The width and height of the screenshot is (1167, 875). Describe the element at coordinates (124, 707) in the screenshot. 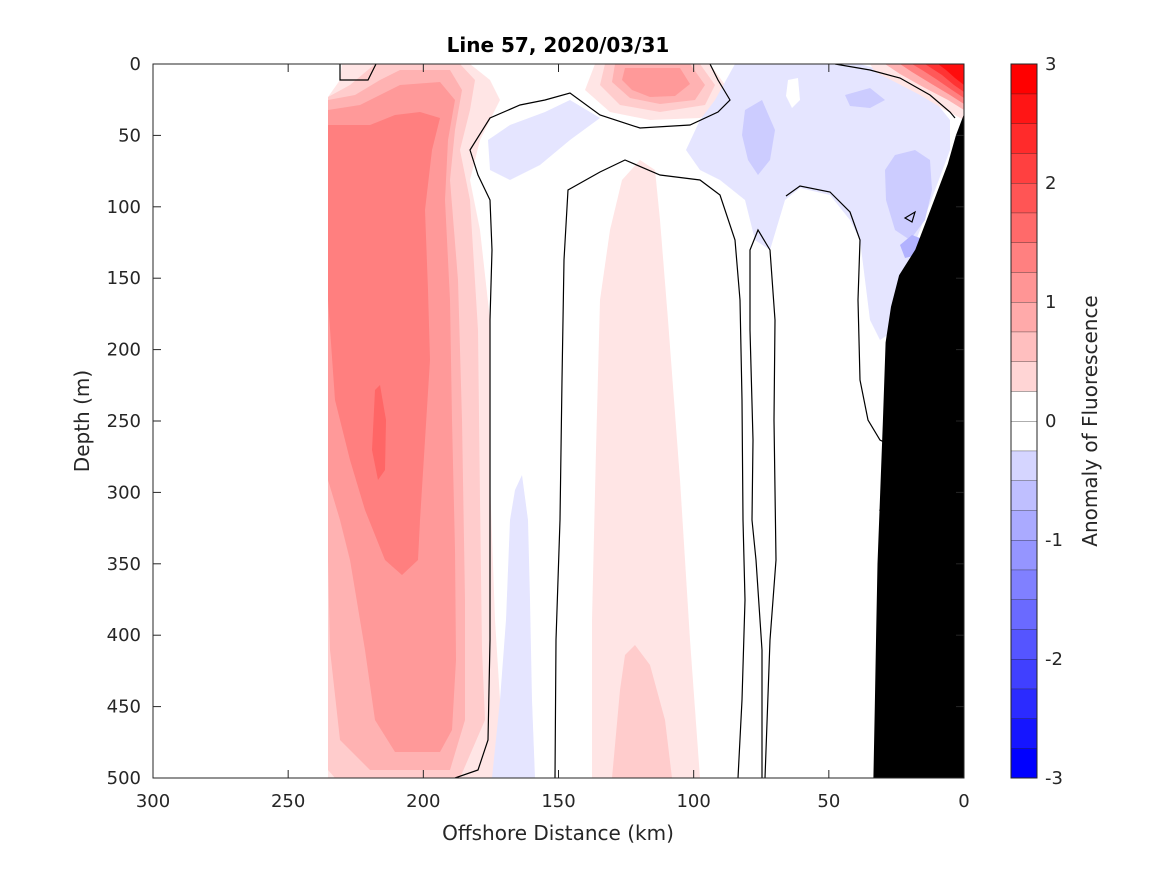

I see `y-tick-label: 450` at that location.